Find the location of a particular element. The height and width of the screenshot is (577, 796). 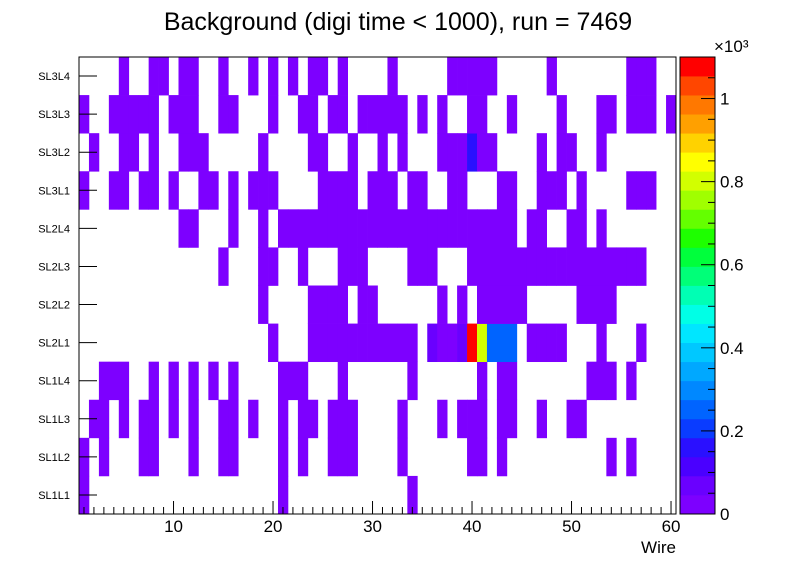

x-tick-label: 40 is located at coordinates (472, 526).